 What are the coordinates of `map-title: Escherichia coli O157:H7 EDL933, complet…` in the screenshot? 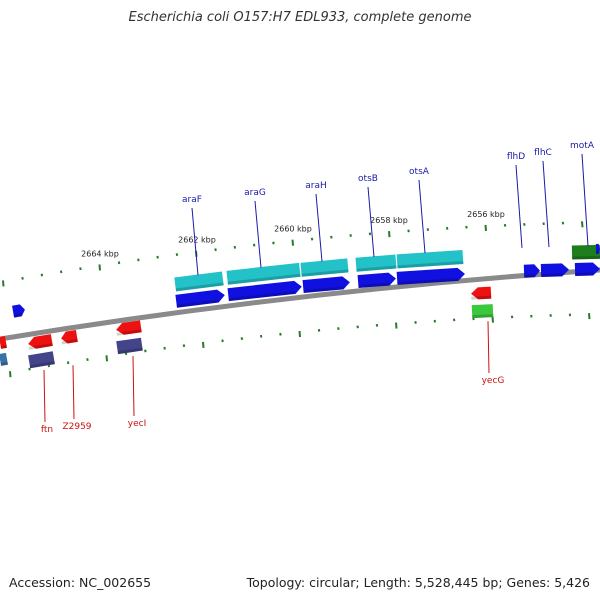 It's located at (300, 17).